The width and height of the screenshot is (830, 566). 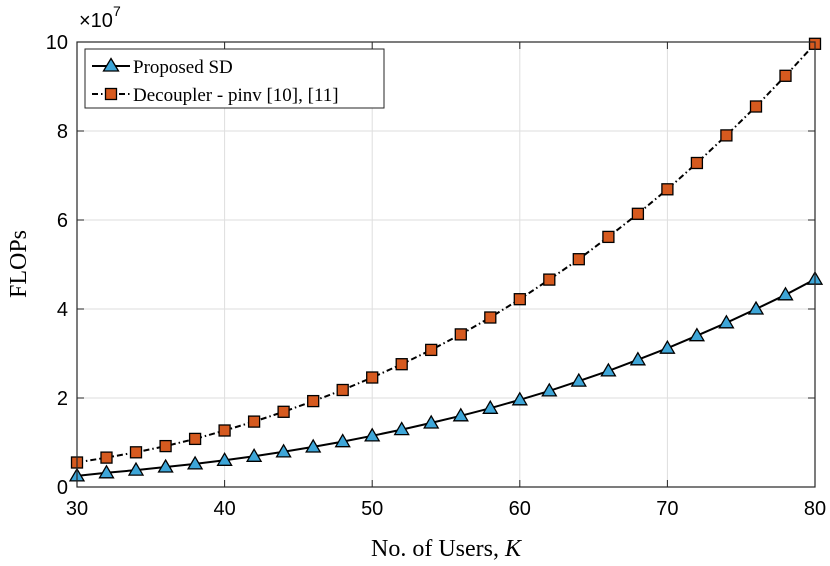 What do you see at coordinates (19, 264) in the screenshot?
I see `y-axis-label: FLOPs` at bounding box center [19, 264].